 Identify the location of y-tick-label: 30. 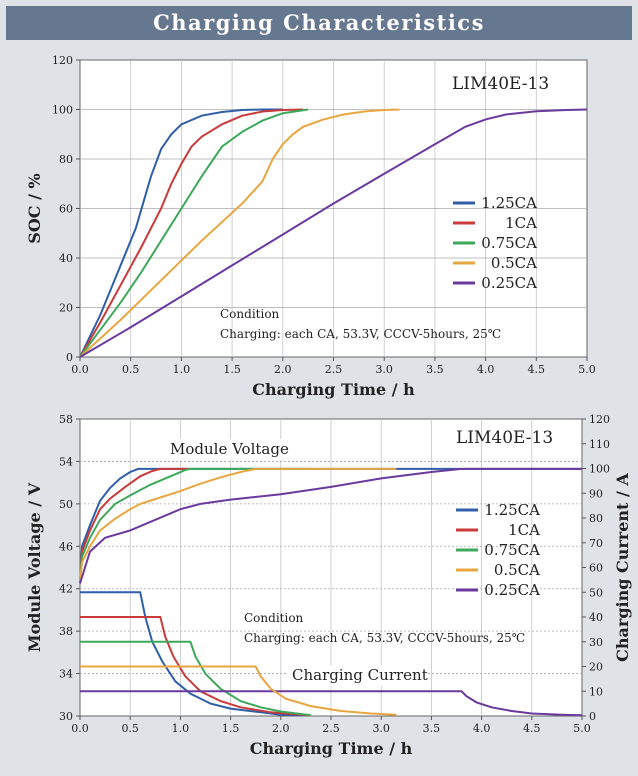
(66, 716).